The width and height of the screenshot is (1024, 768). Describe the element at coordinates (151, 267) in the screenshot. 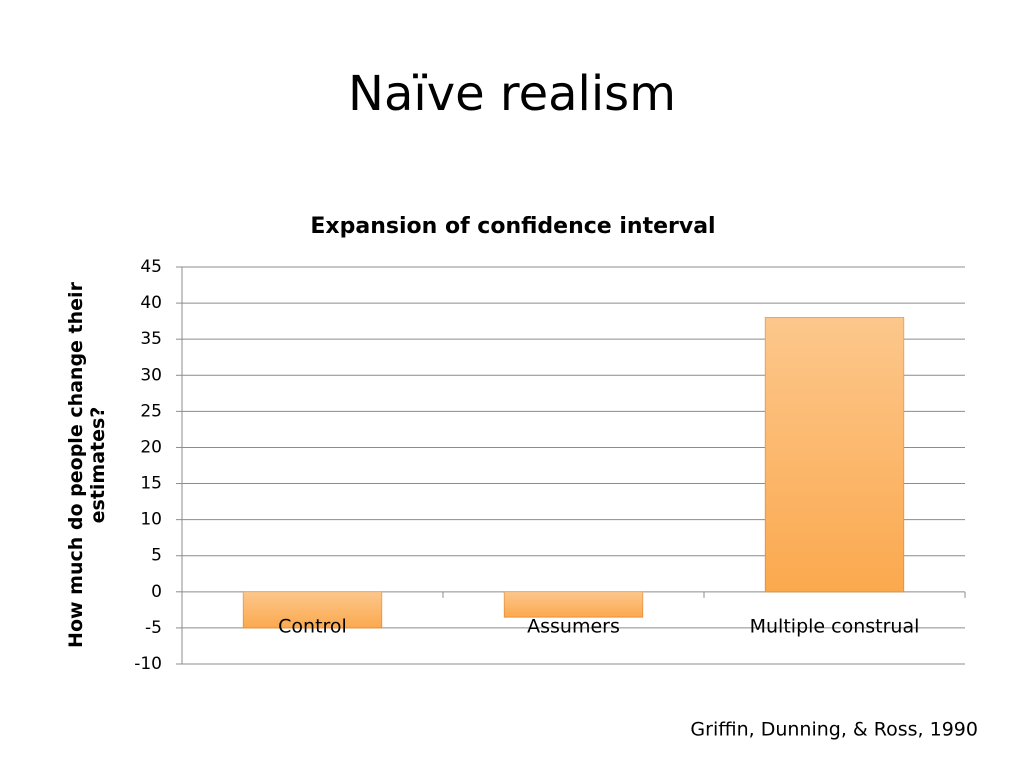

I see `y-tick-label: 45` at that location.